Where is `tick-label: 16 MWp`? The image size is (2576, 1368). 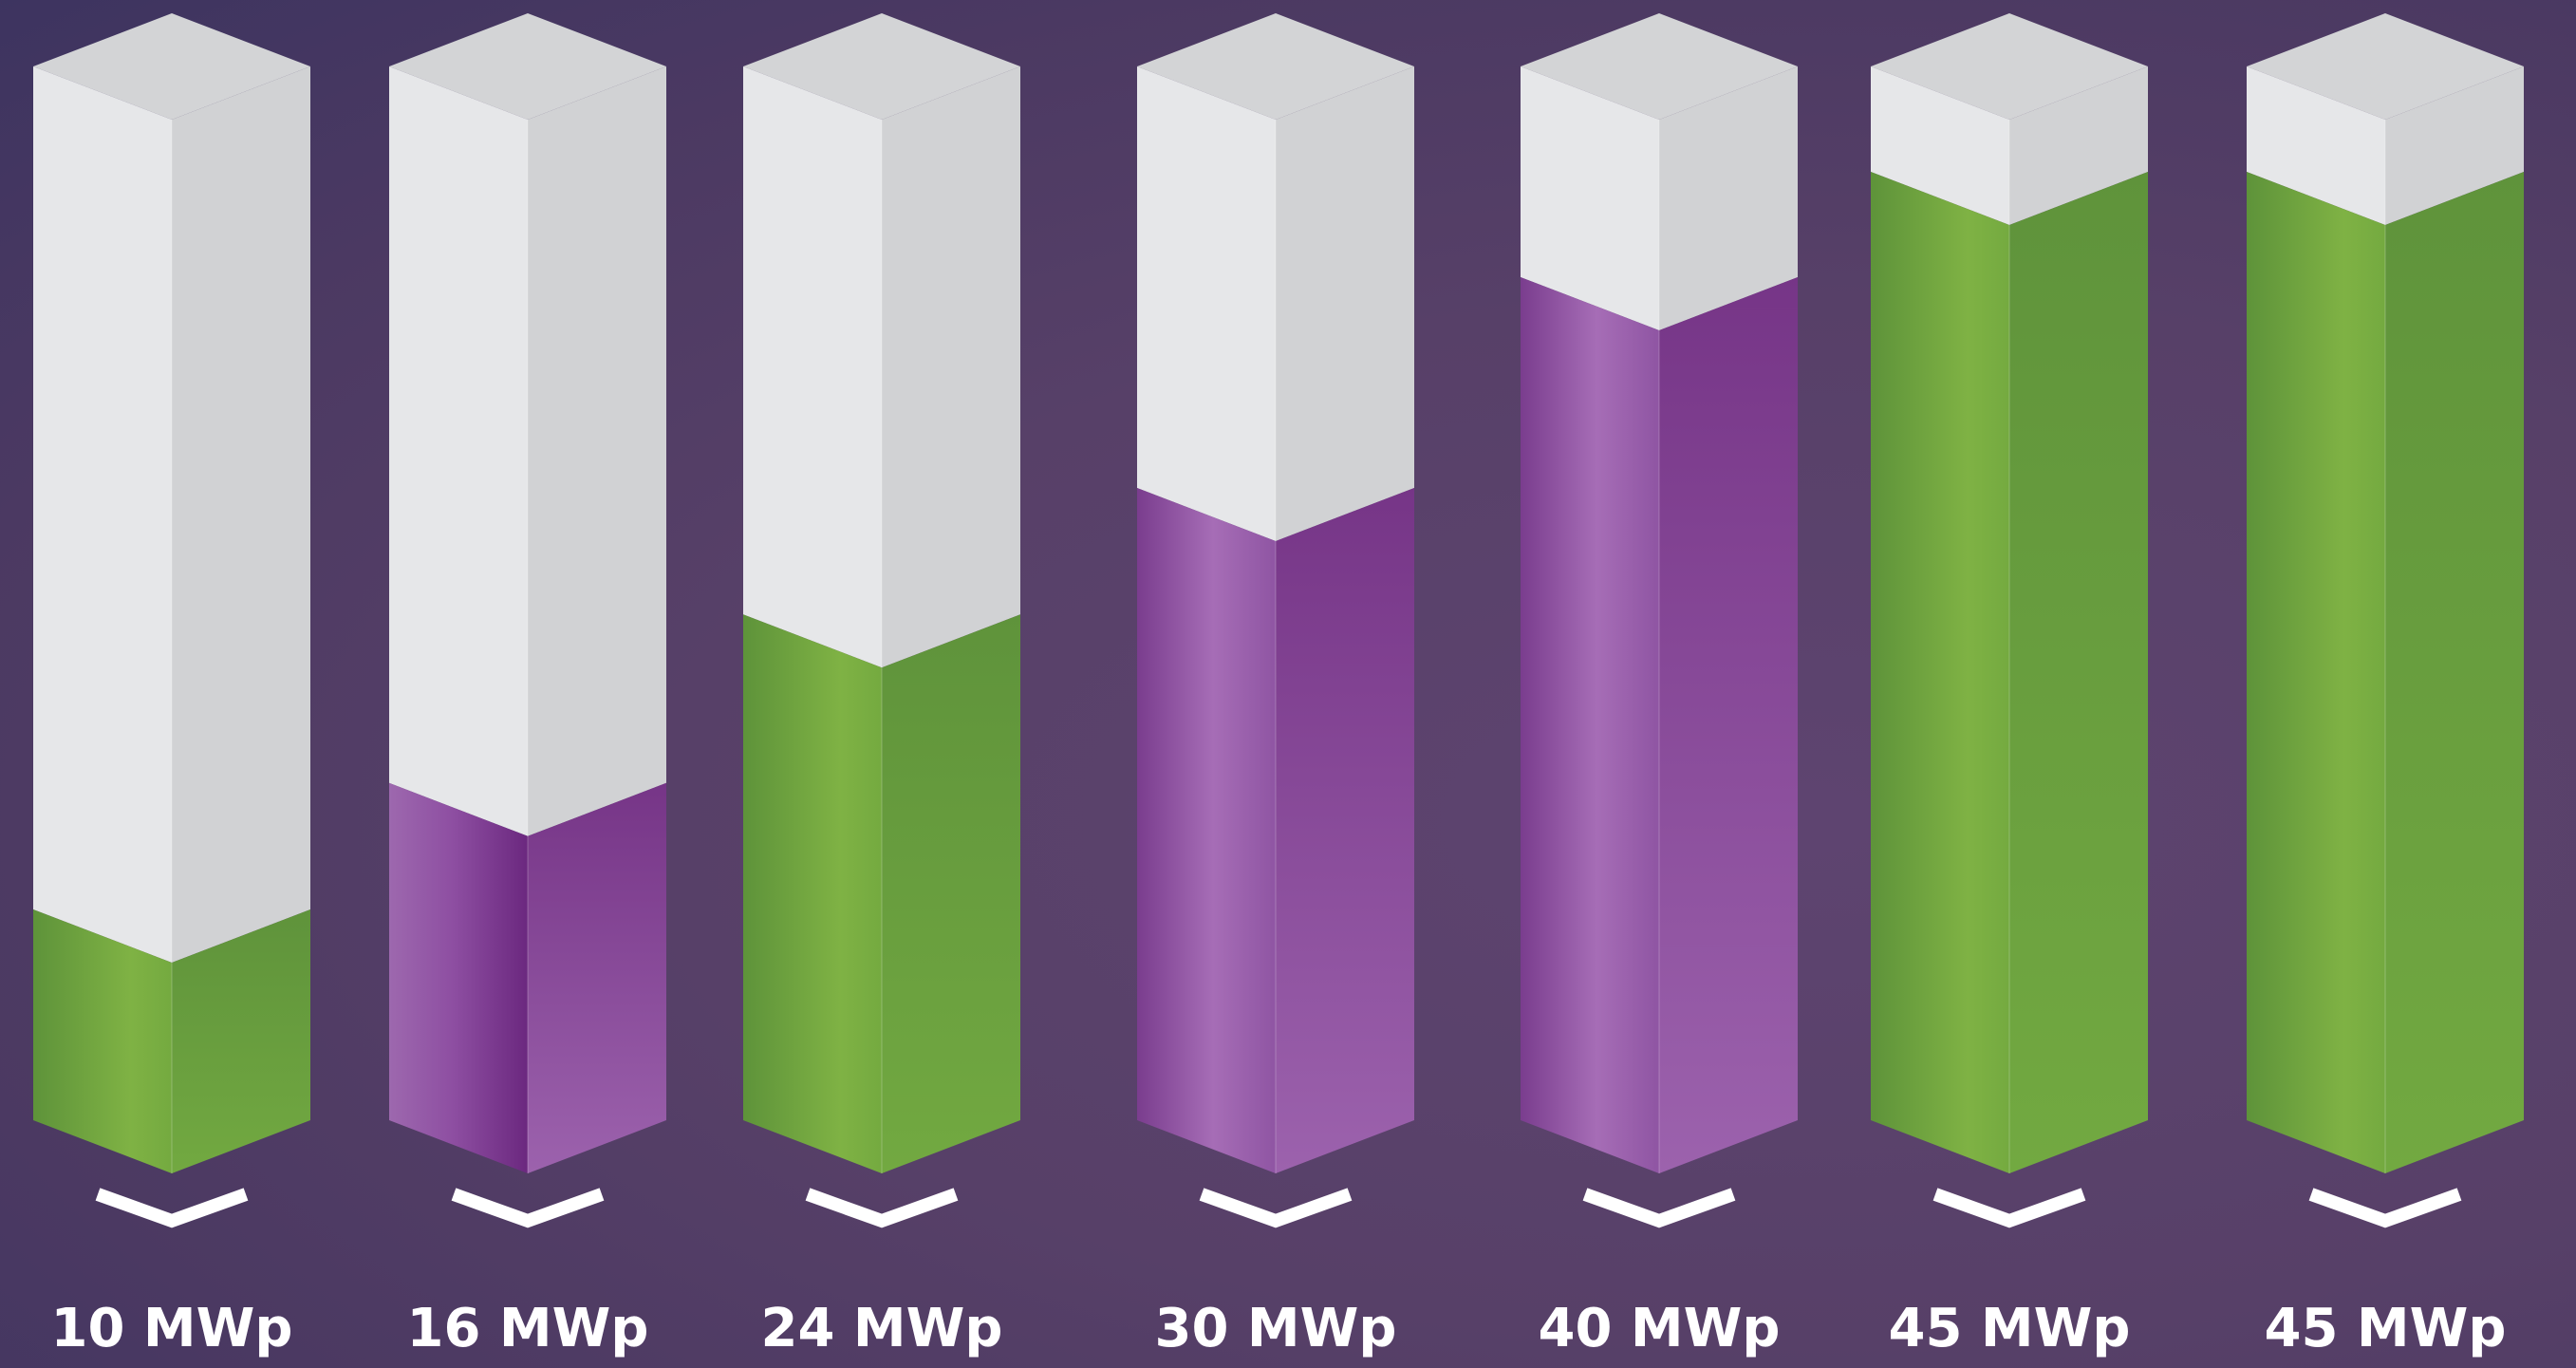 tick-label: 16 MWp is located at coordinates (527, 1328).